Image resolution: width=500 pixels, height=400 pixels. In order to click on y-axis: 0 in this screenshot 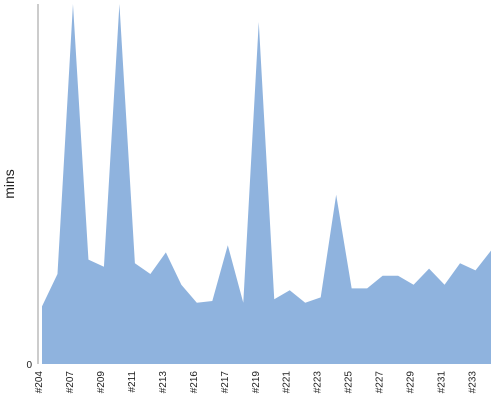, I will do `click(29, 365)`.